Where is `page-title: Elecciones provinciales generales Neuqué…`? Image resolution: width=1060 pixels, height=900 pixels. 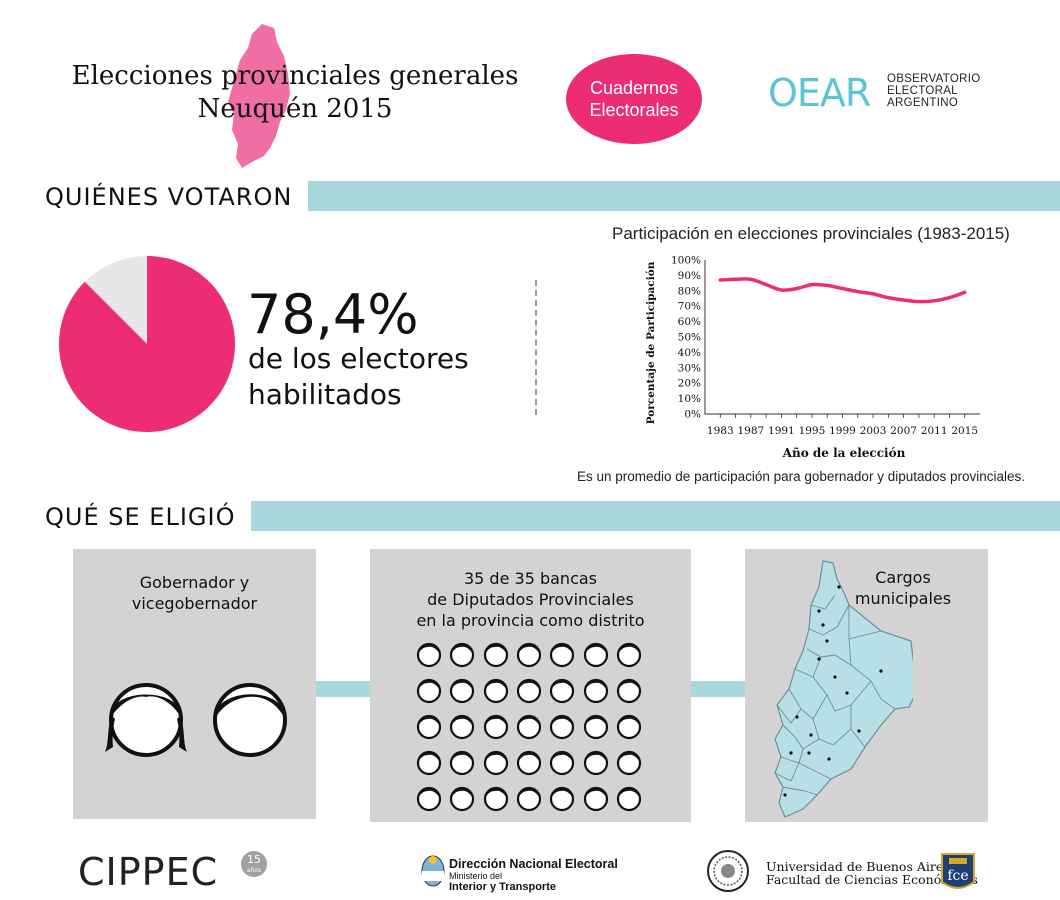
page-title: Elecciones provinciales generales Neuqué… is located at coordinates (295, 93).